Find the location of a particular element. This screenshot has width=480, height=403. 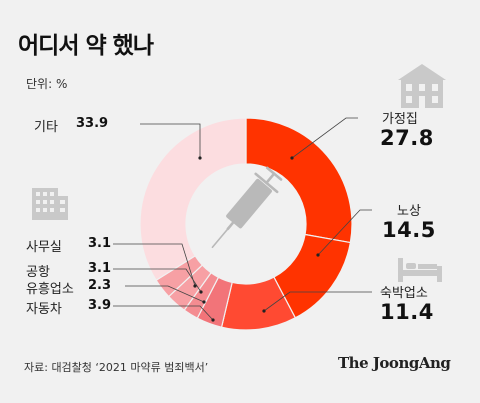

label-lodging: 숙박업소 is located at coordinates (404, 293).